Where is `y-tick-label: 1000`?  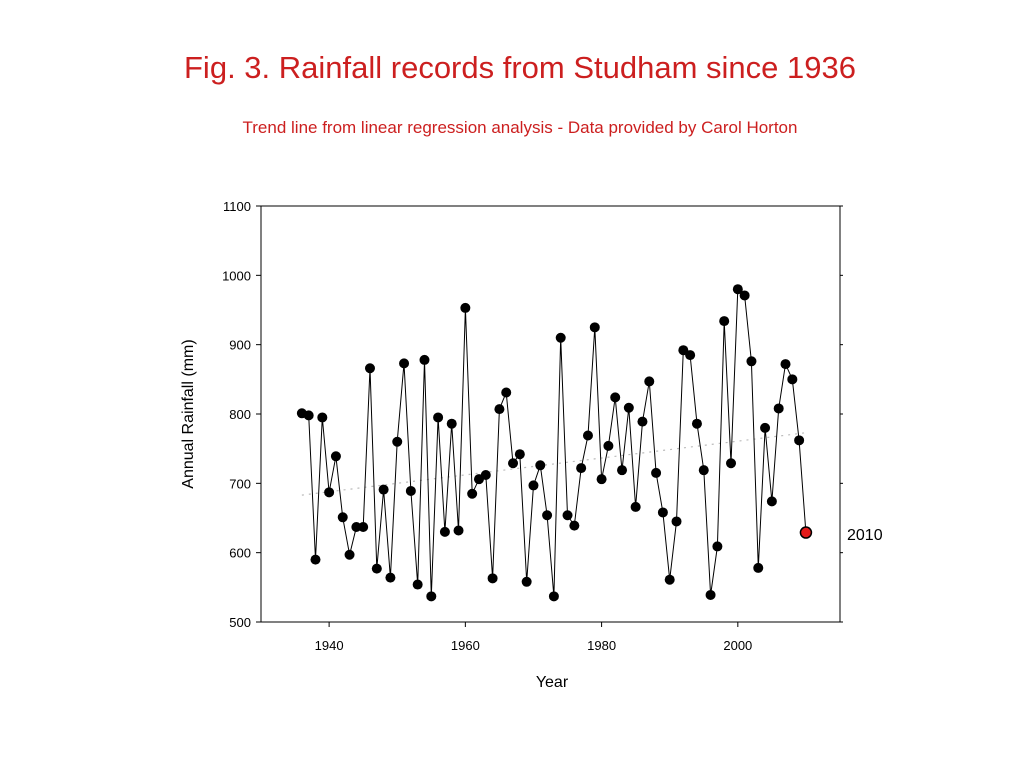 y-tick-label: 1000 is located at coordinates (236, 275).